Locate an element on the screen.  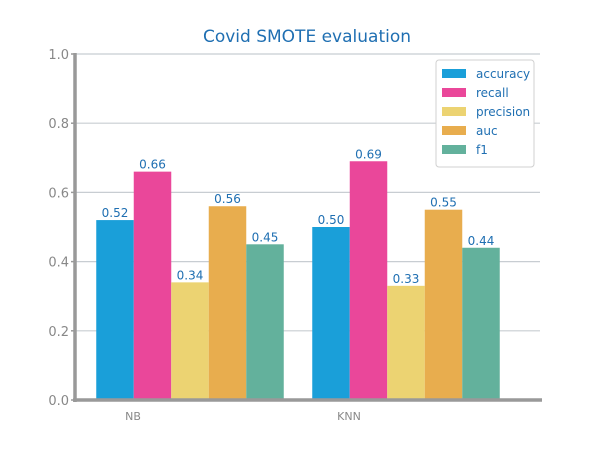
legend-swatch-precision is located at coordinates (454, 111).